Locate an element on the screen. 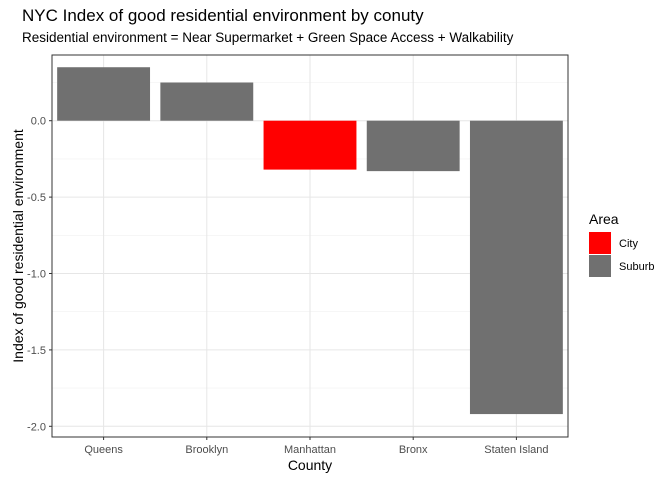  y-tick-label: -1.5 is located at coordinates (36, 351).